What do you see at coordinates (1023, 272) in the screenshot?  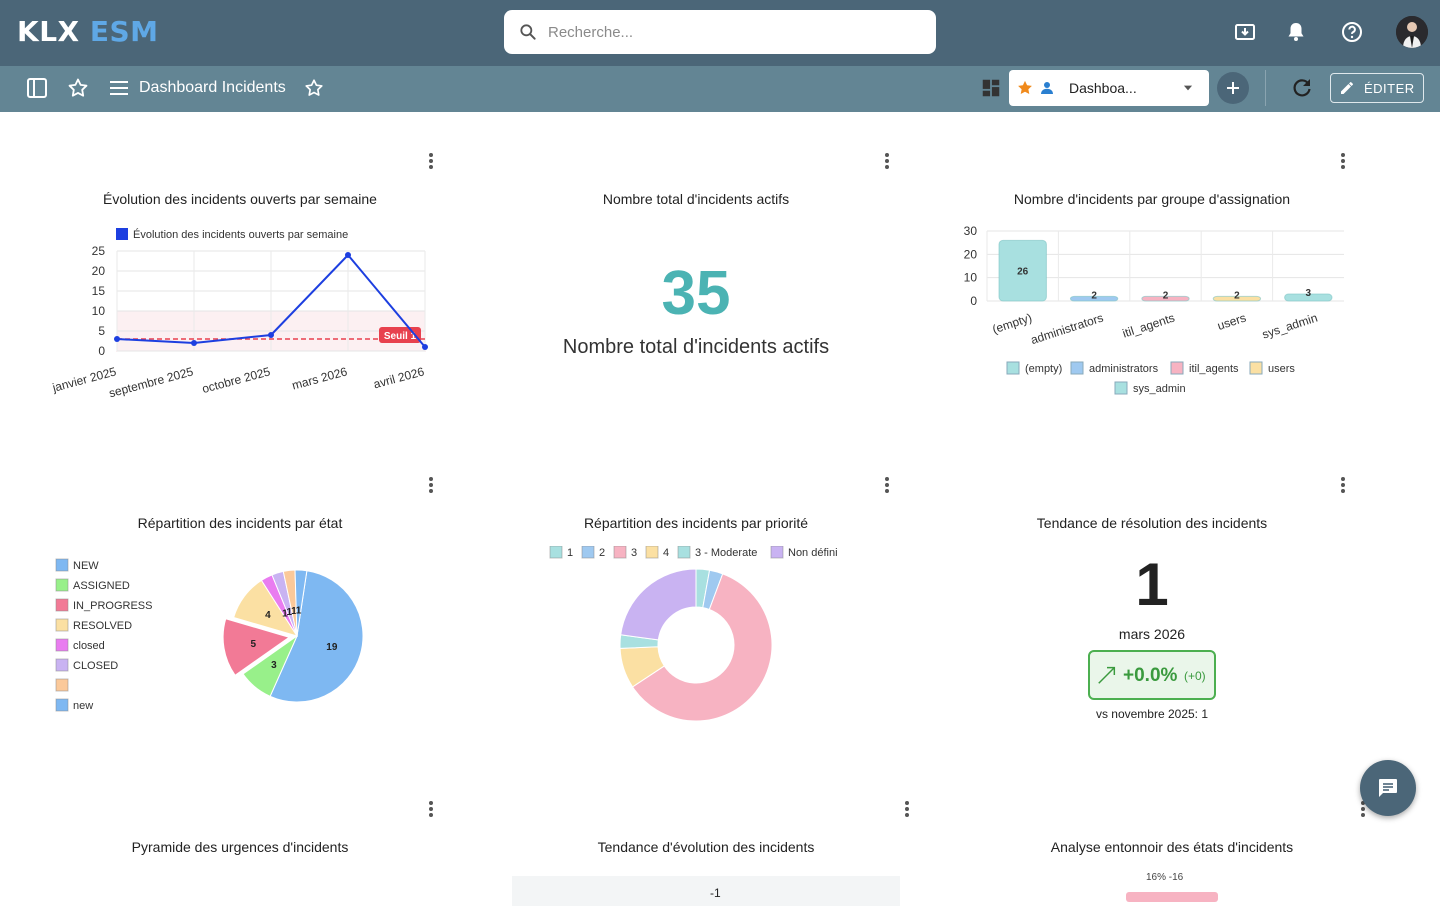 I see `bar-value-label: 26` at bounding box center [1023, 272].